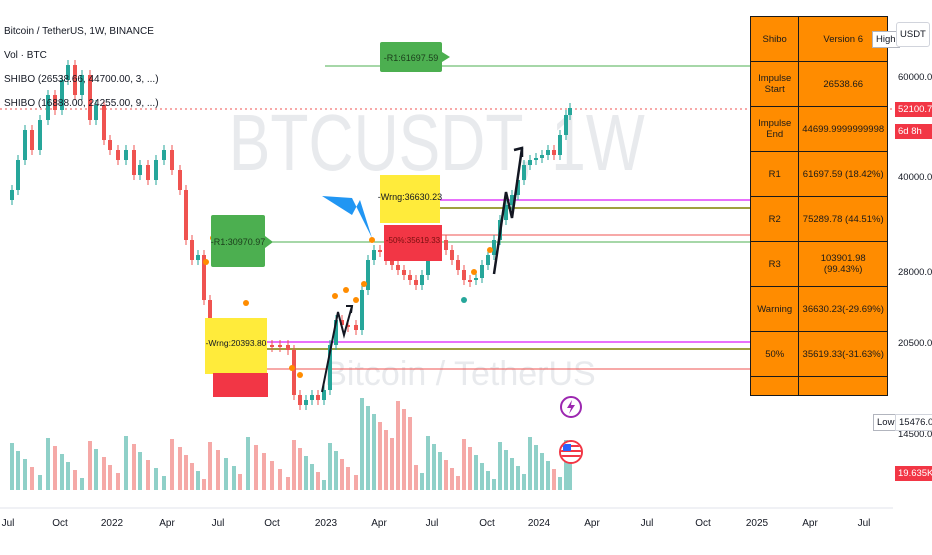 This screenshot has height=555, width=932. I want to click on currency-button: USDT, so click(913, 34).